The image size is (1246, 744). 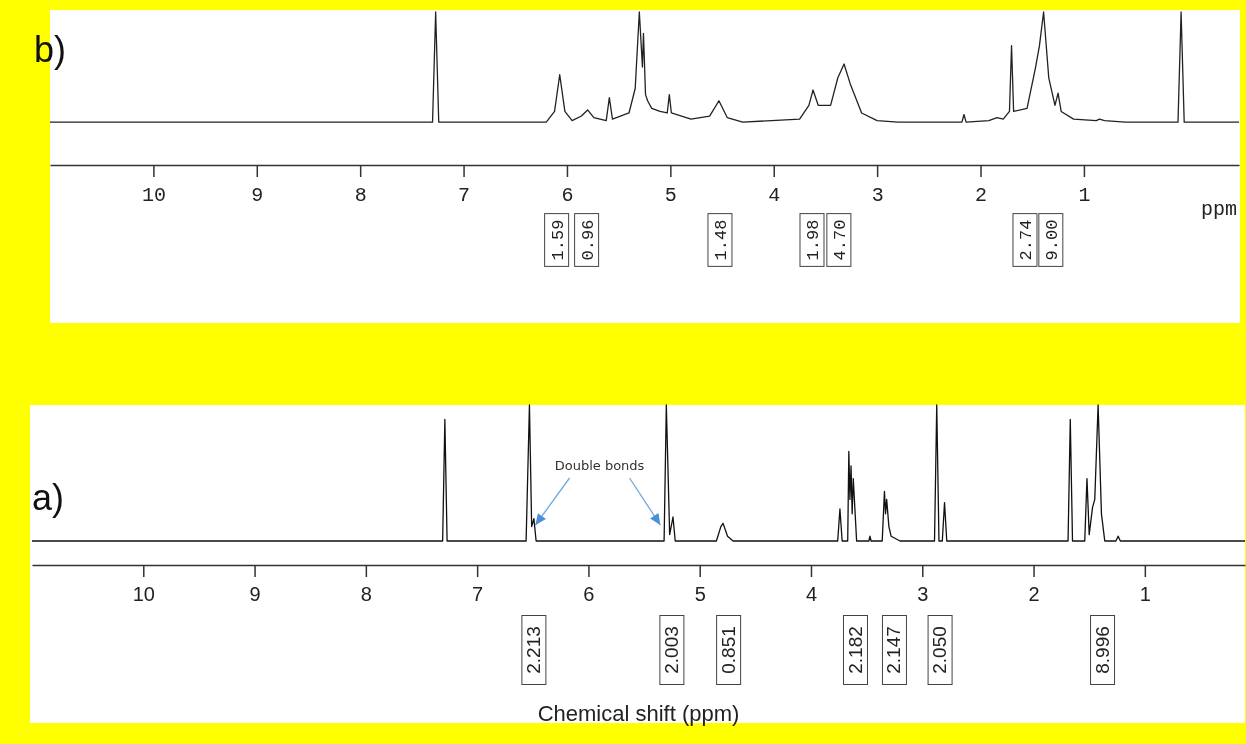 What do you see at coordinates (638, 713) in the screenshot?
I see `x-axis-title: Chemical shift (ppm)` at bounding box center [638, 713].